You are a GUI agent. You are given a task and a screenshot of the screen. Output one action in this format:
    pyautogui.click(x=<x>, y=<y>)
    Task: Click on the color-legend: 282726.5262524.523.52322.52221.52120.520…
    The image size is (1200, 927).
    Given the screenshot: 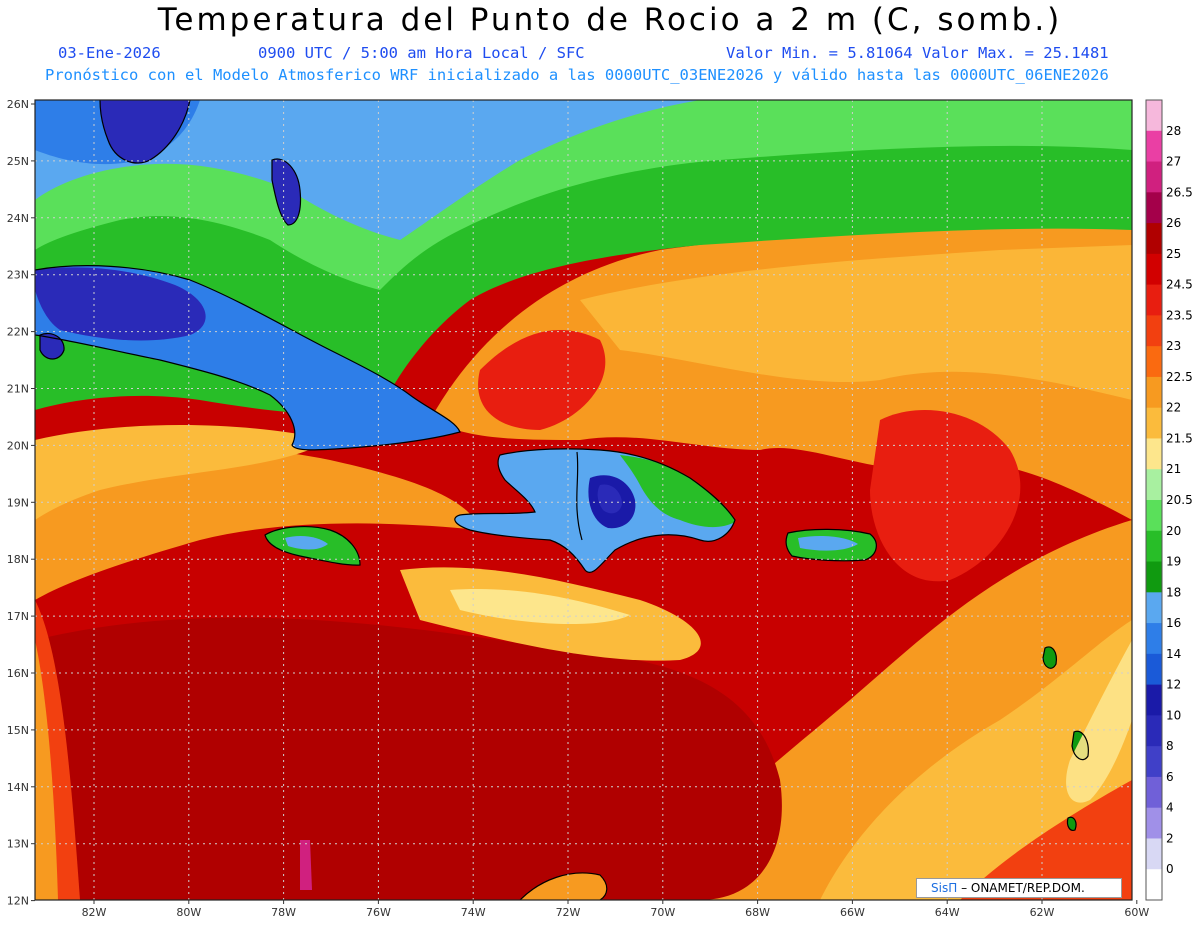 What is the action you would take?
    pyautogui.click(x=1169, y=500)
    